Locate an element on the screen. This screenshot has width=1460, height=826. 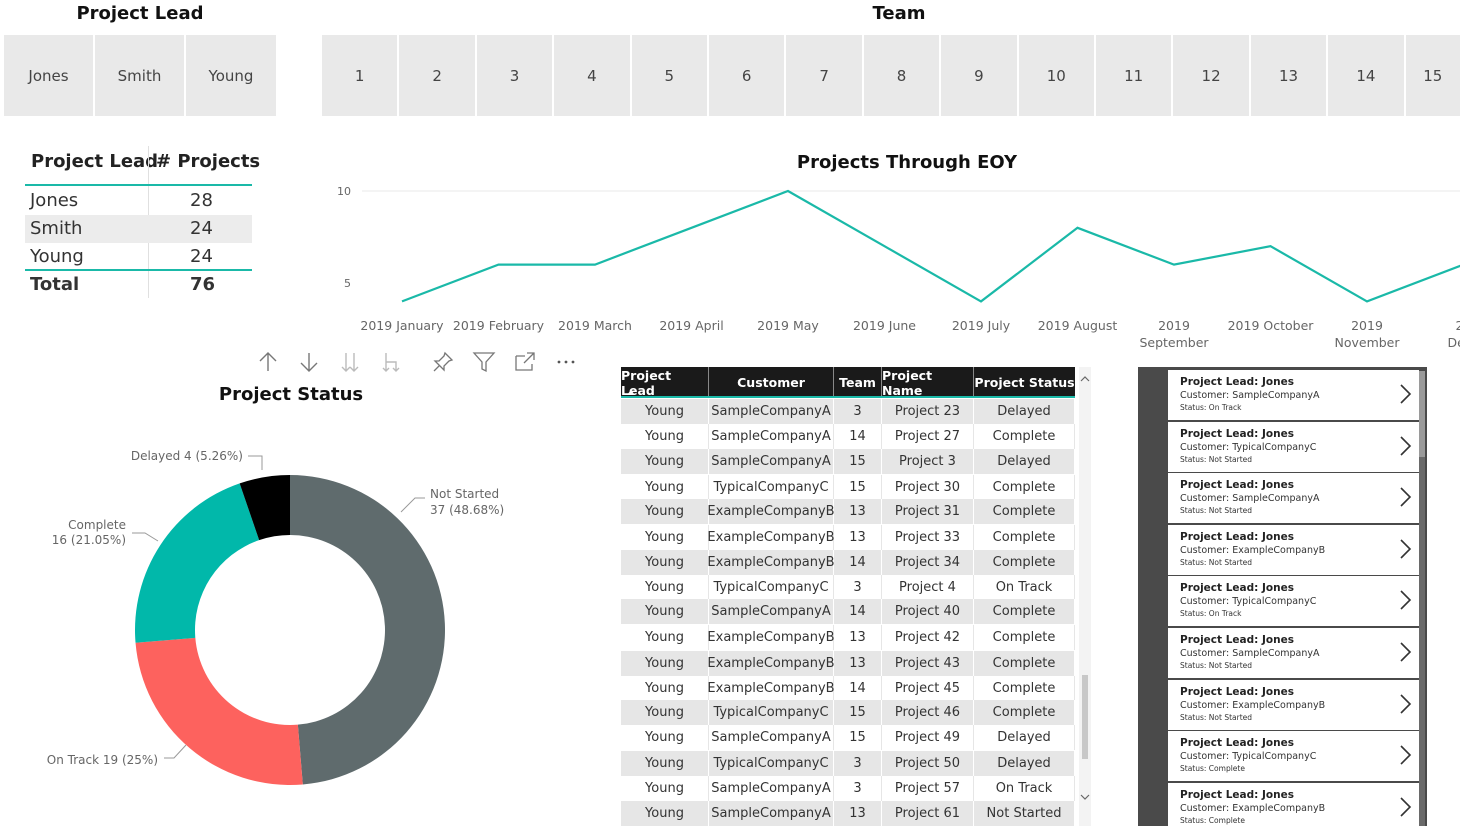
donut-slice-delayed is located at coordinates (264, 508).